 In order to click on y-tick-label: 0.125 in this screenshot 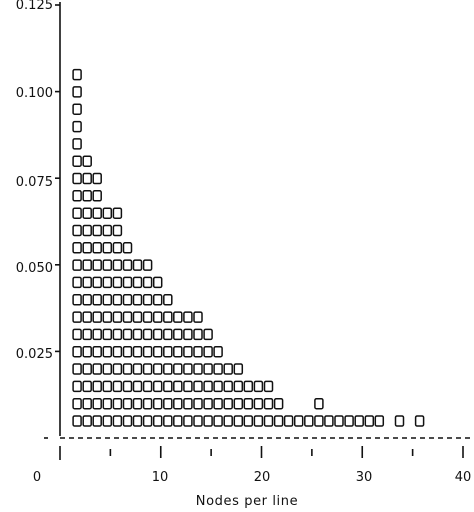, I will do `click(34, 6)`.